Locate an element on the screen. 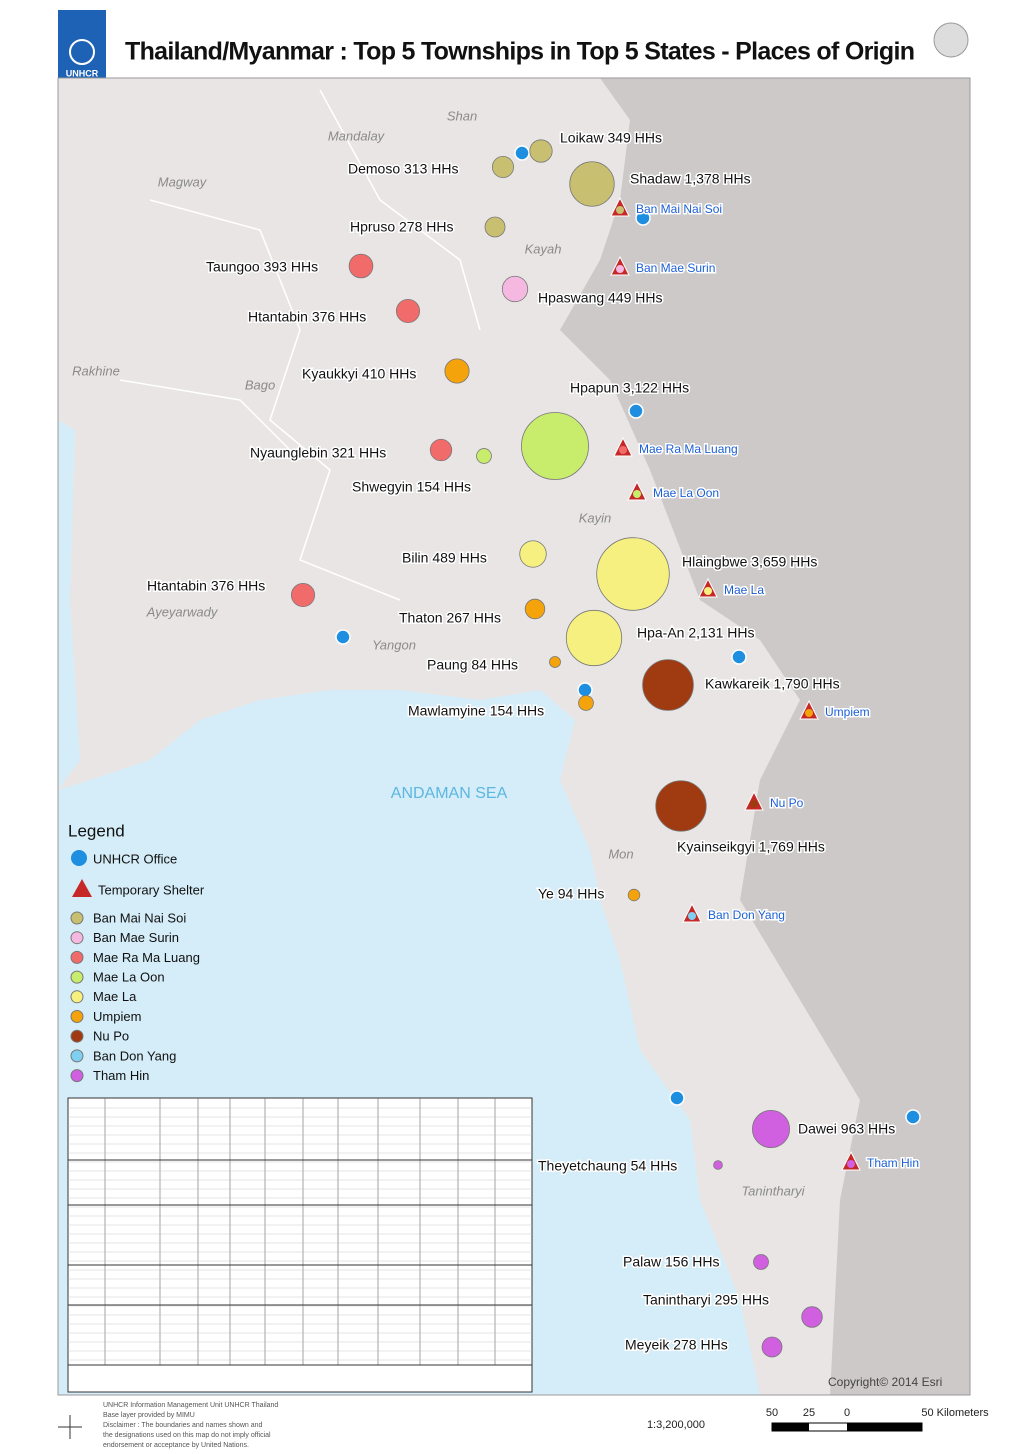 The image size is (1024, 1454). township-label: Shwegyin 154 HHs is located at coordinates (411, 487).